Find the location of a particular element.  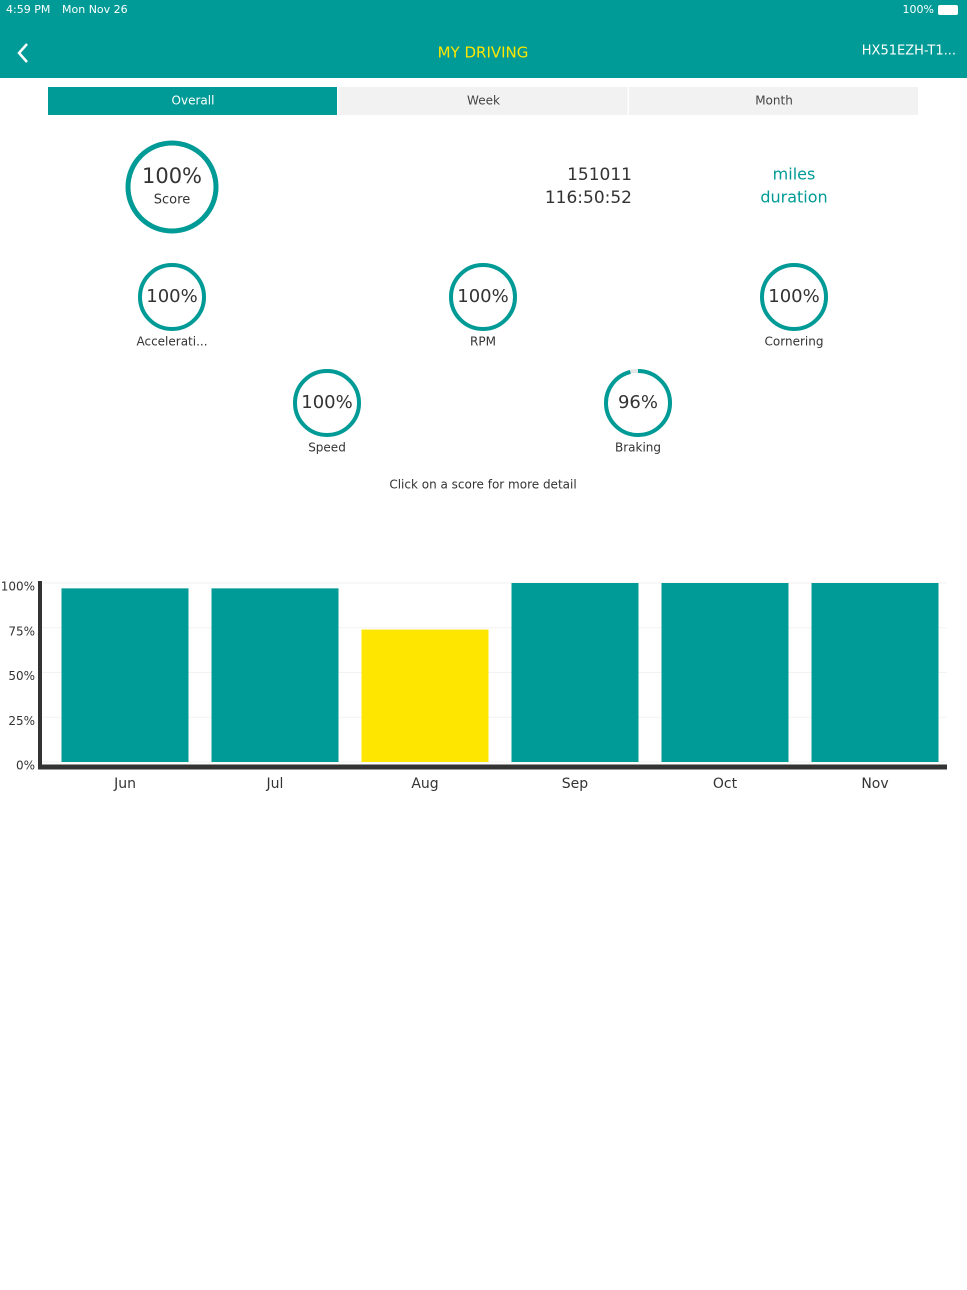

gauge-label: RPM is located at coordinates (483, 342).